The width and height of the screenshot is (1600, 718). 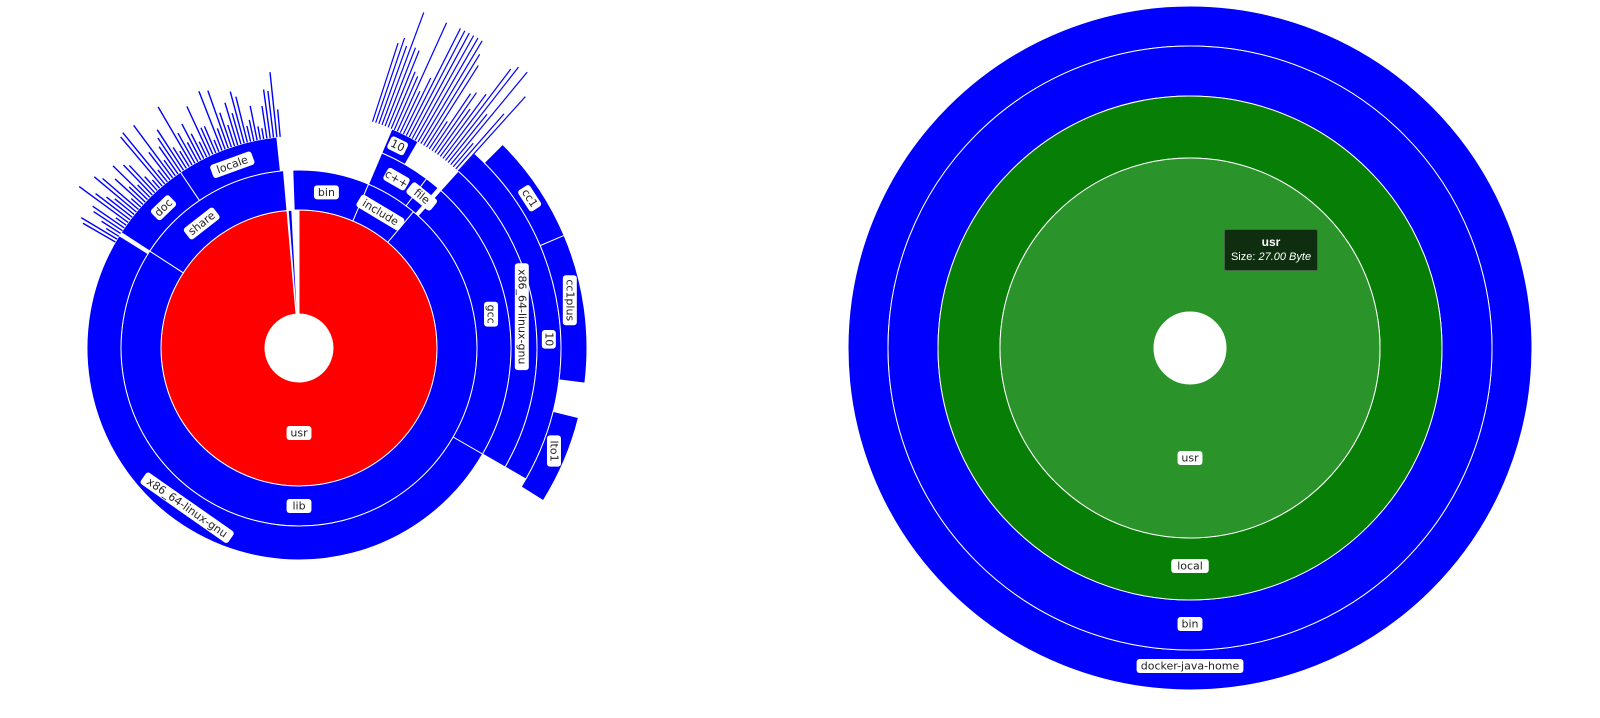 I want to click on left-lto1-17-label-text: lto1, so click(x=553, y=450).